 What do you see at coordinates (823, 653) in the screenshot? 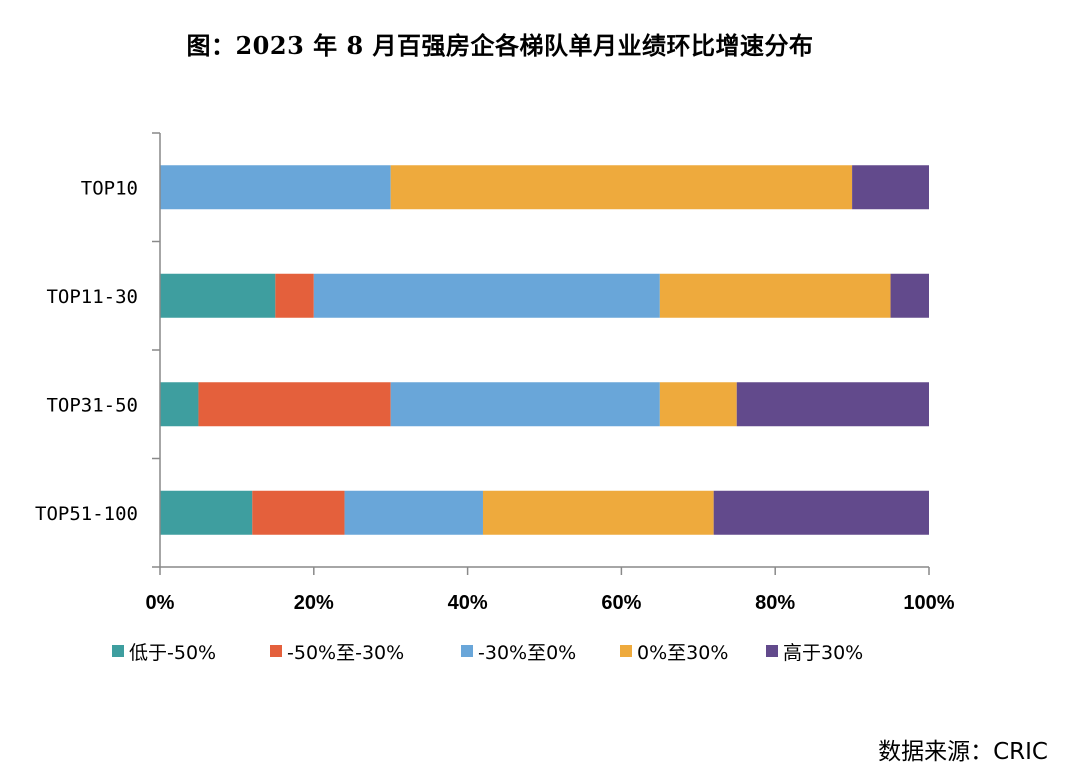
I see `legend-label-4: 高于30%` at bounding box center [823, 653].